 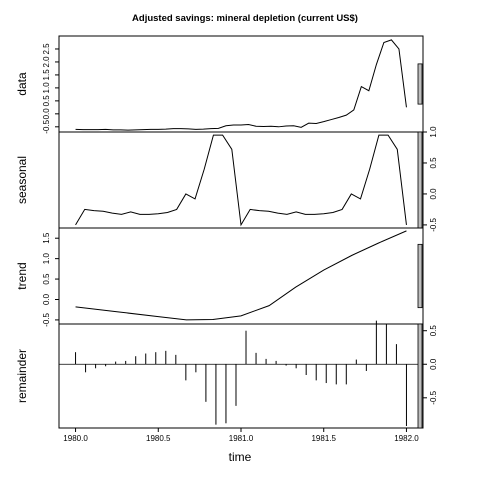 I want to click on ytick-label-data: 0.5, so click(x=46, y=101).